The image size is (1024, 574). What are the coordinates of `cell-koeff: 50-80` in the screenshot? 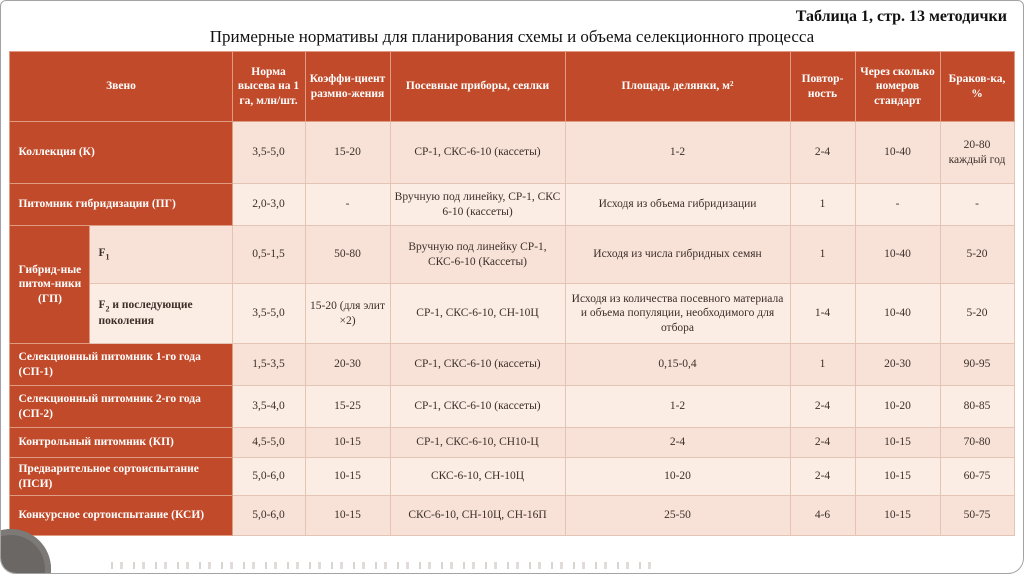 It's located at (347, 254).